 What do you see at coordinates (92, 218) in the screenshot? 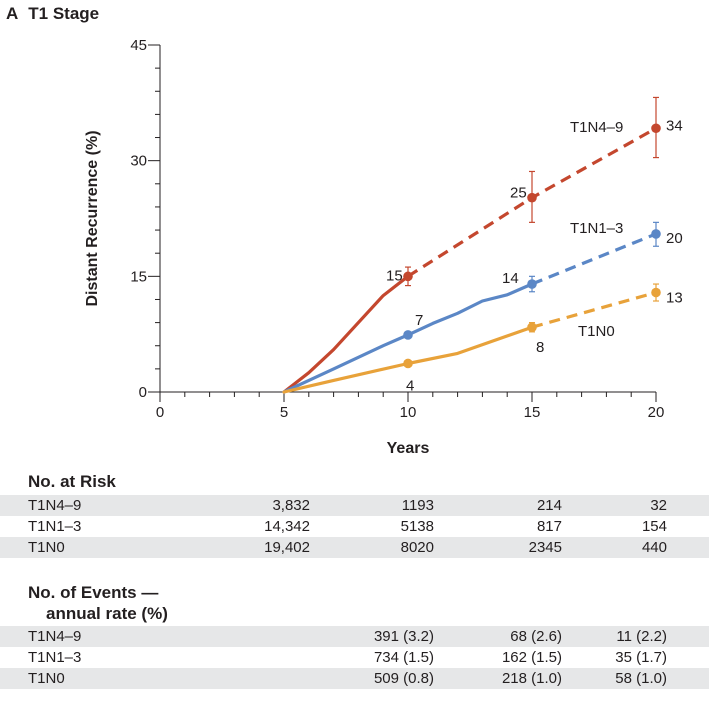
I see `y-axis-title: Distant Recurrence (%)` at bounding box center [92, 218].